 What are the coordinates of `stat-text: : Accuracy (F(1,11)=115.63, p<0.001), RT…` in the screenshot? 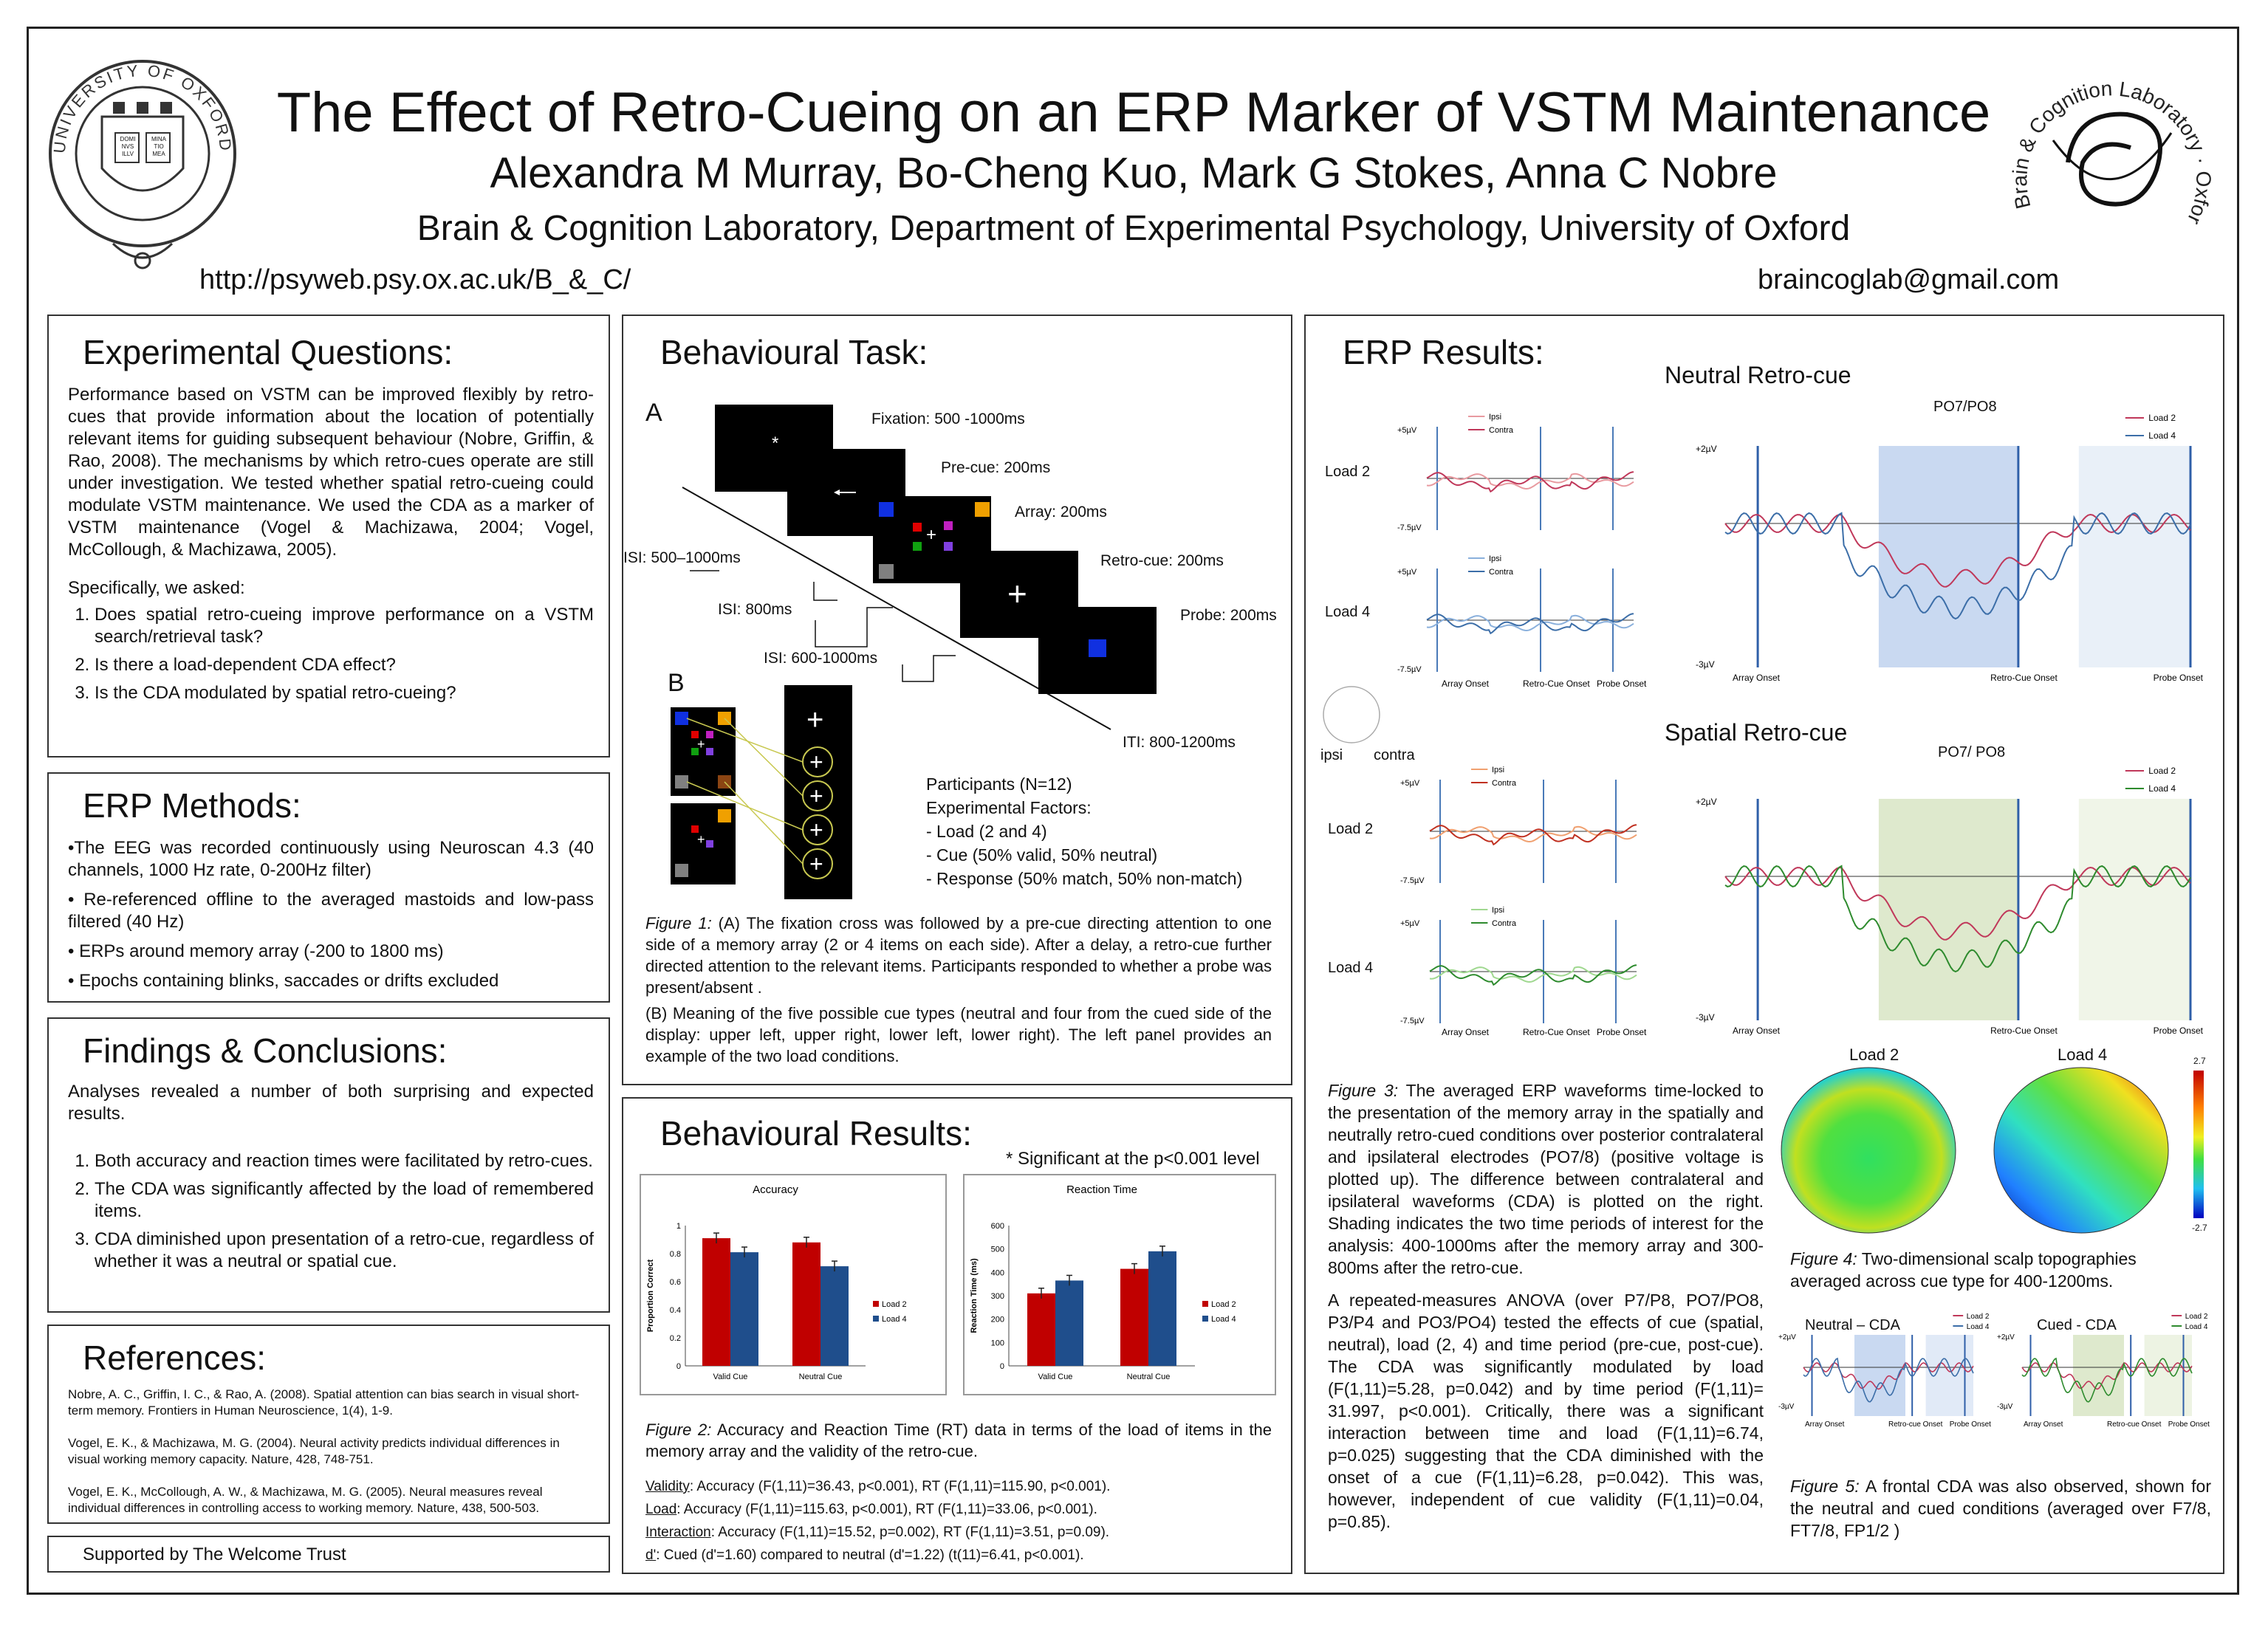 It's located at (887, 1509).